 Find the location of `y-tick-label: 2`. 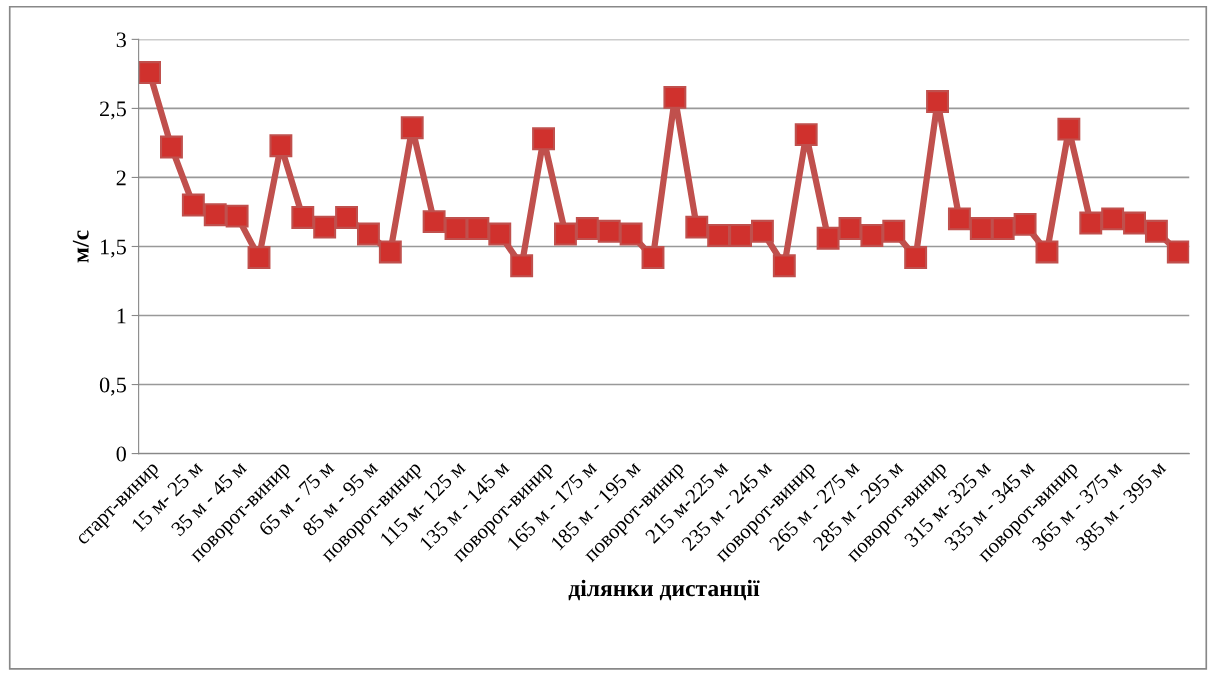

y-tick-label: 2 is located at coordinates (121, 178).